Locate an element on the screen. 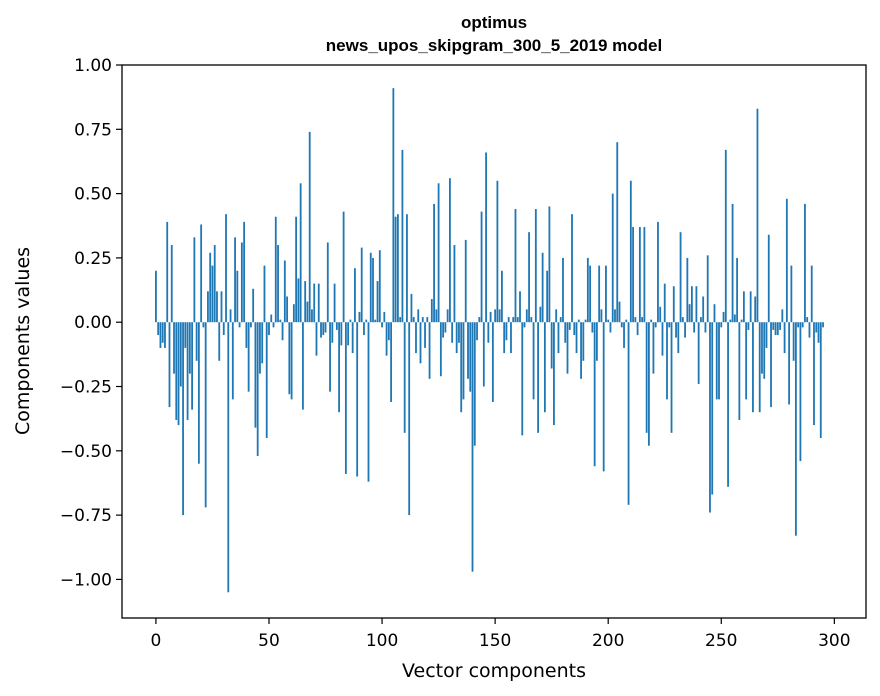 Image resolution: width=880 pixels, height=696 pixels. y-tick-label: 0.00 is located at coordinates (93, 323).